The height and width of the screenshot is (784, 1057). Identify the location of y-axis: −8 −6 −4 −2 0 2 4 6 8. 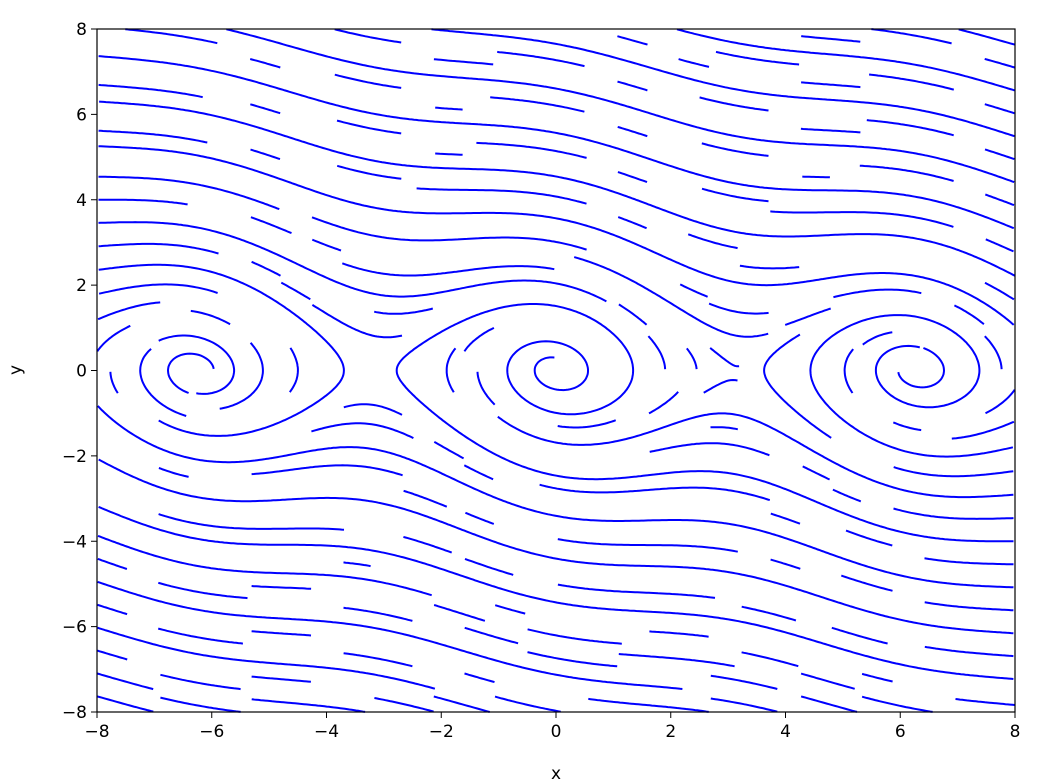
(79, 371).